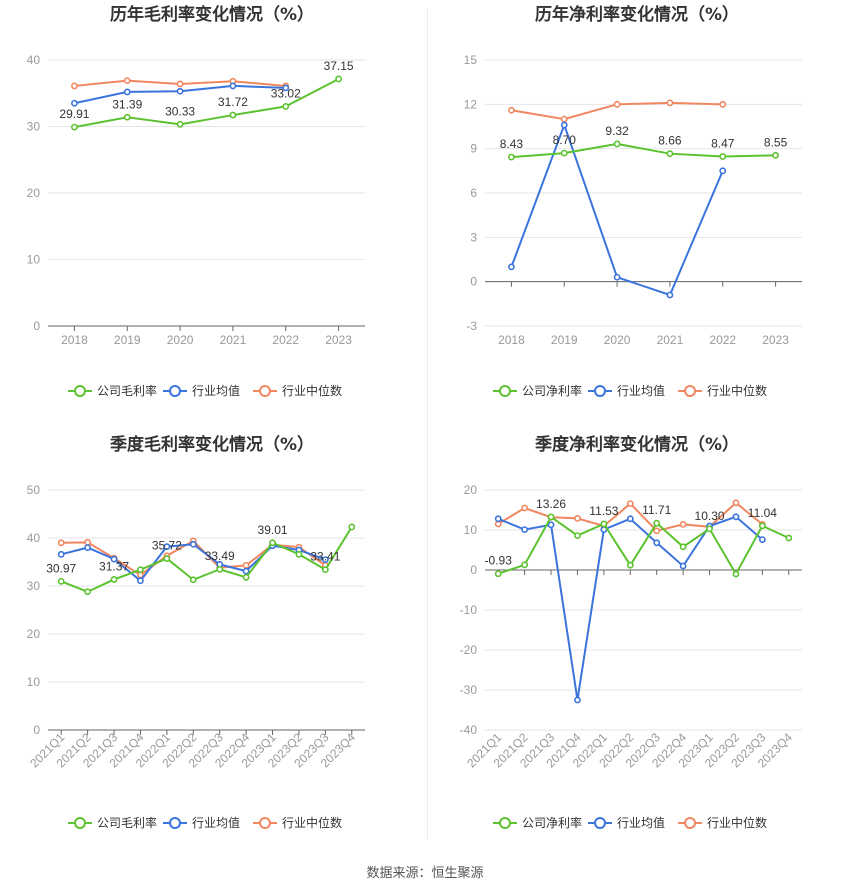 This screenshot has height=891, width=850. Describe the element at coordinates (469, 610) in the screenshot. I see `y-tick-label: -10` at that location.